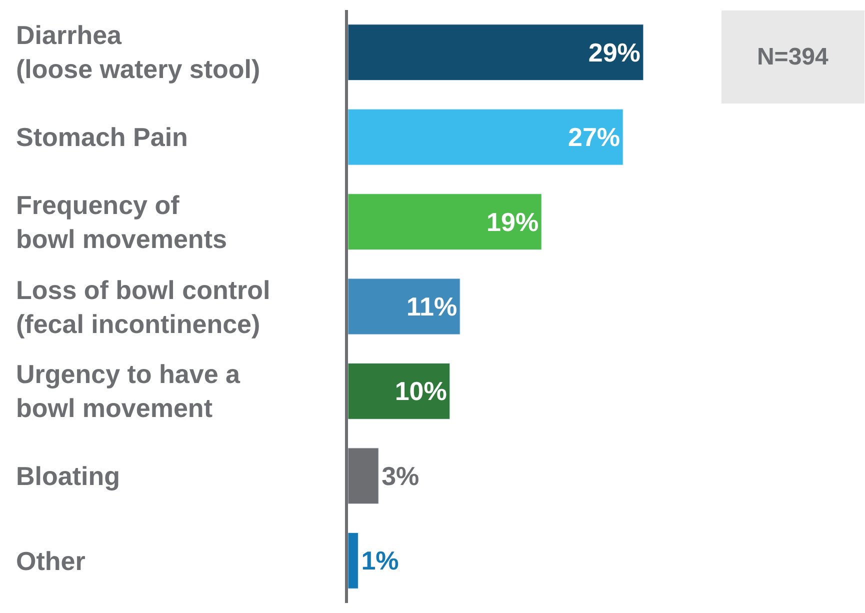 The image size is (865, 613). What do you see at coordinates (793, 57) in the screenshot?
I see `text: N=394` at bounding box center [793, 57].